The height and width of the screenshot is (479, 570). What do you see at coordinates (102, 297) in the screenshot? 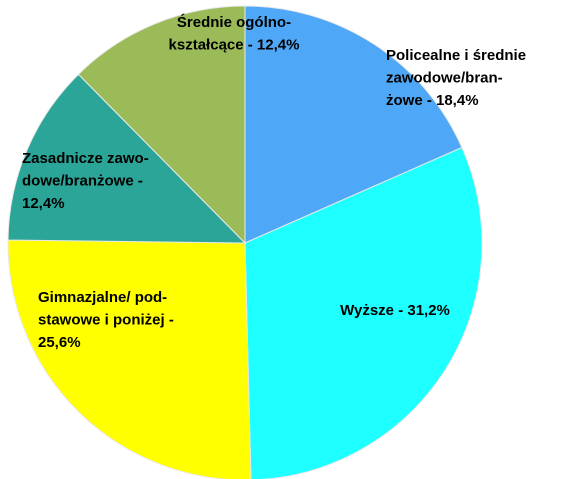
I see `slice-label: Gimnazjalne/ pod-` at bounding box center [102, 297].